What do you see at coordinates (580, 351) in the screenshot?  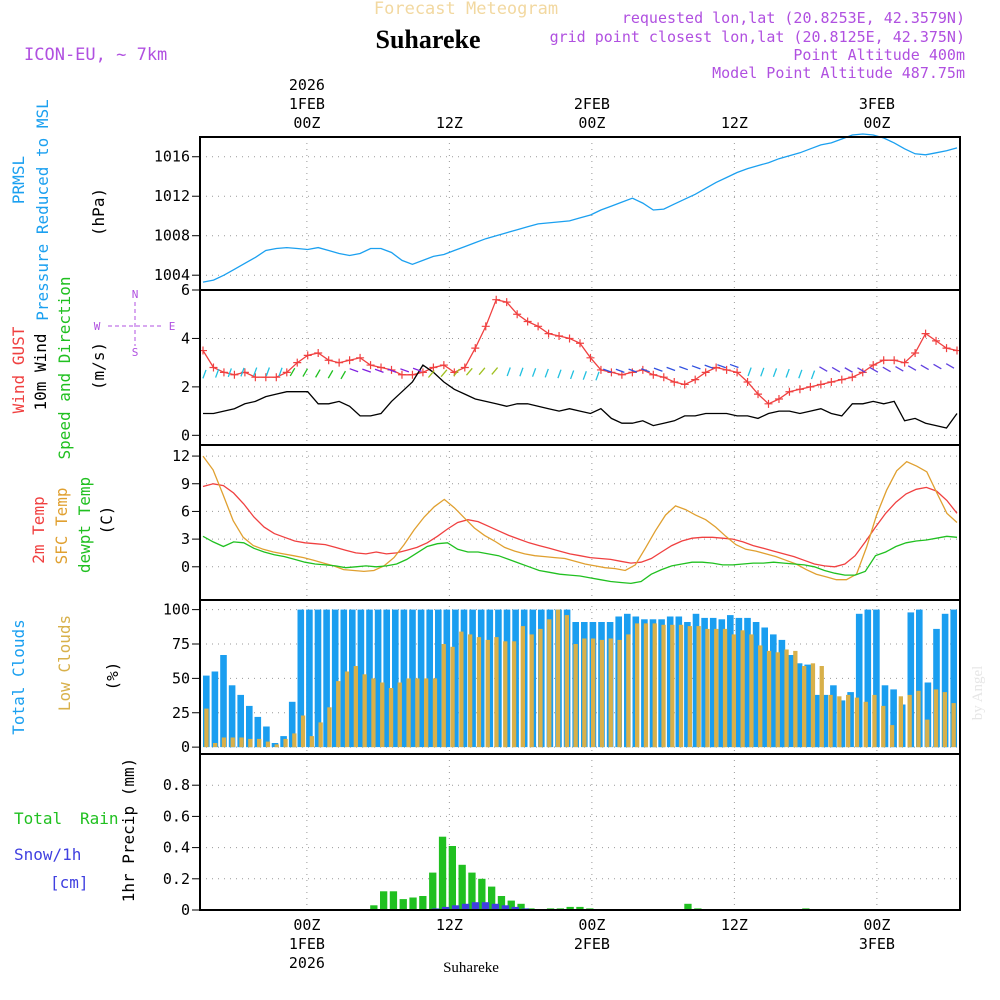 I see `series-line-wind-gust` at bounding box center [580, 351].